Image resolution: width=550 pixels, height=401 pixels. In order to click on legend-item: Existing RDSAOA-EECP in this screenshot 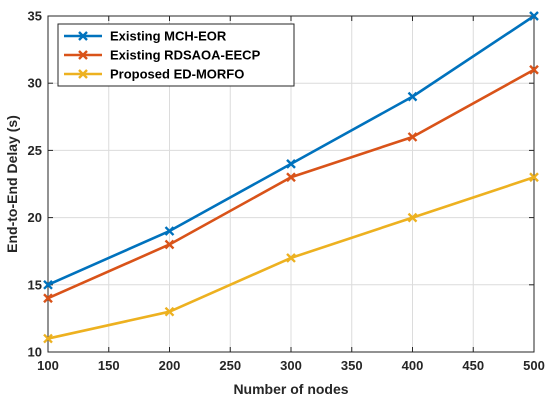, I will do `click(162, 55)`.